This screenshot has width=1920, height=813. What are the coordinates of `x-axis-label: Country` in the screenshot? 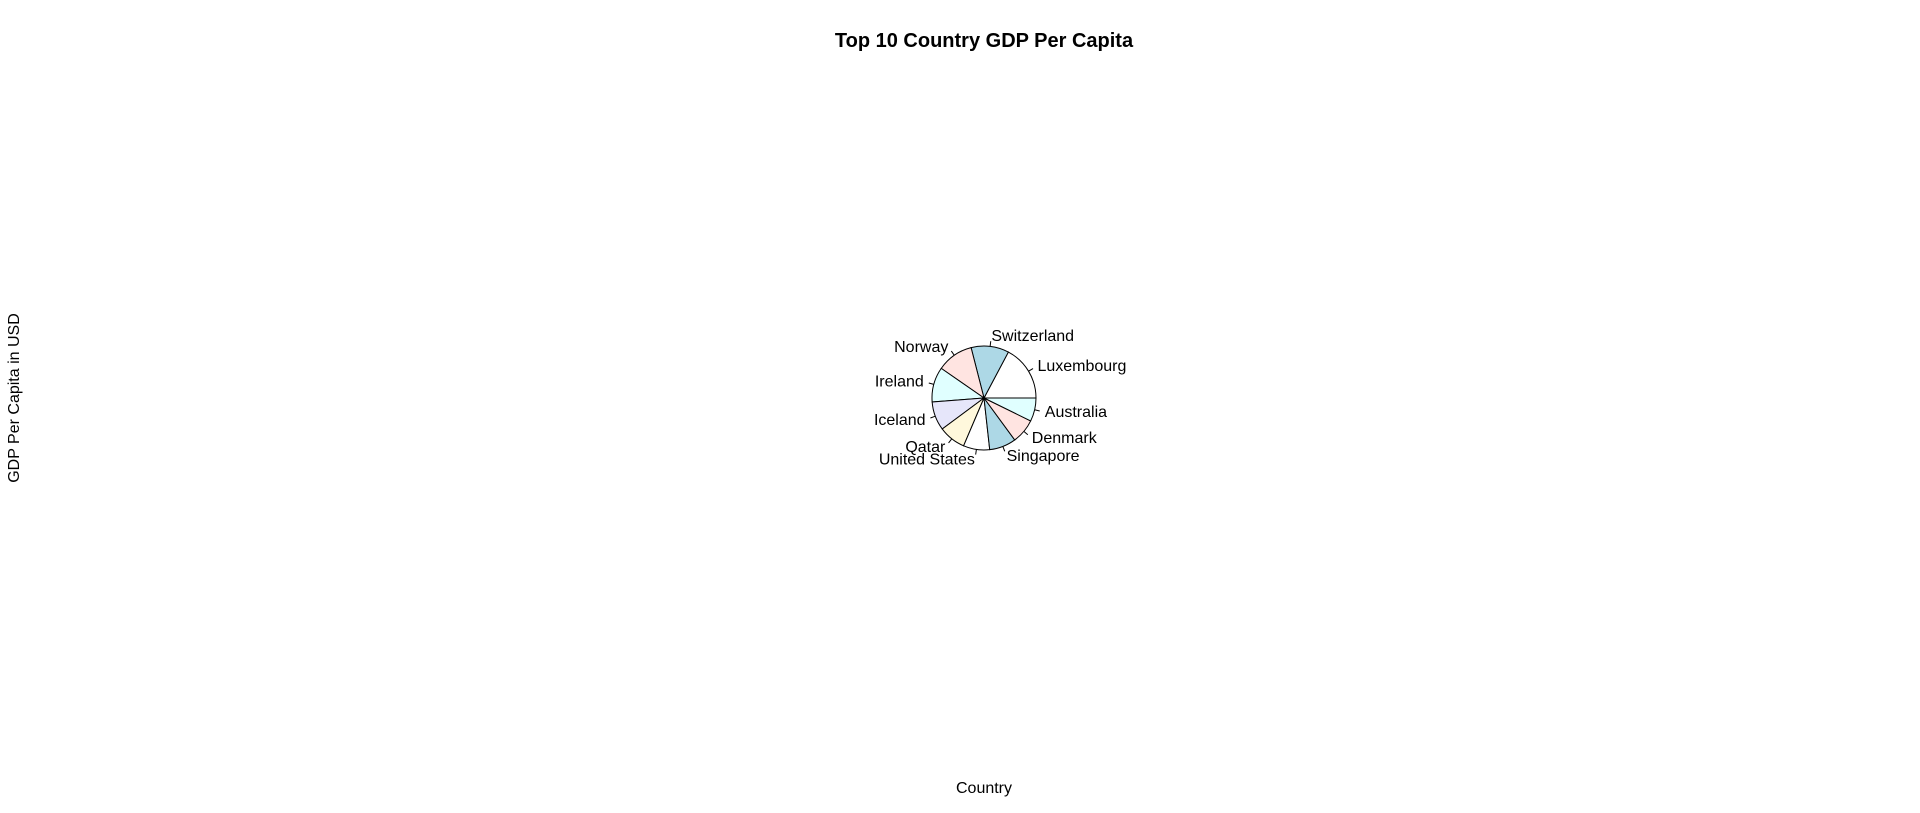 It's located at (984, 788).